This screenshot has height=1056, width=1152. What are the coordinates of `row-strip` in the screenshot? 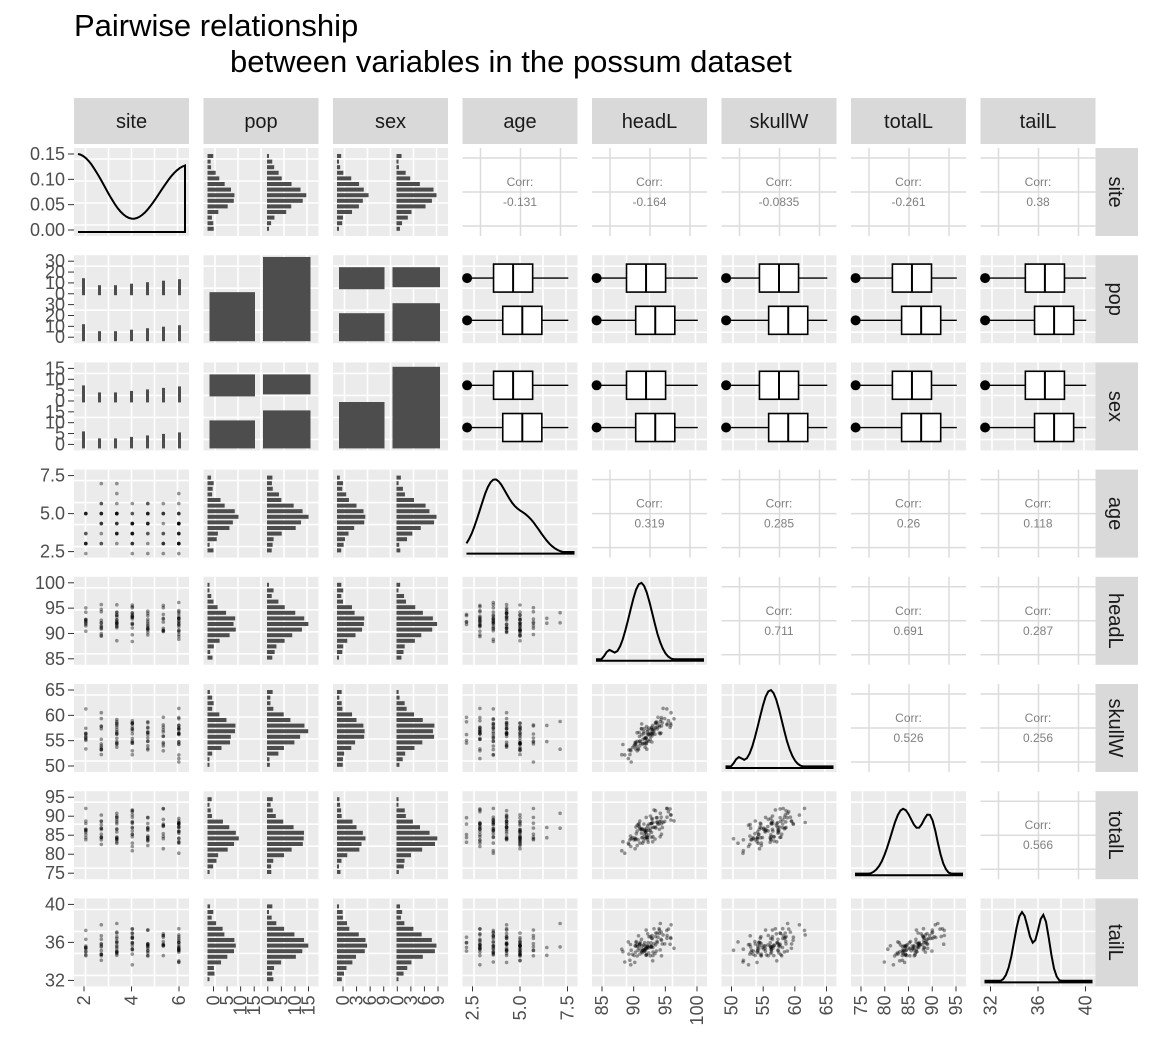 It's located at (1115, 620).